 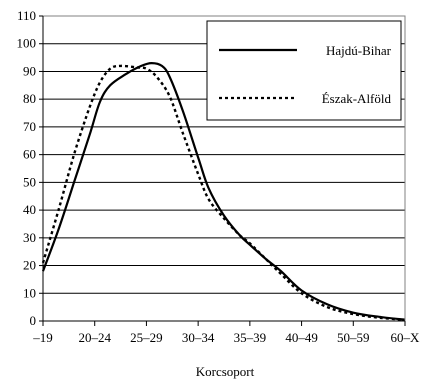 What do you see at coordinates (146, 337) in the screenshot?
I see `x-tick-label: 25–29` at bounding box center [146, 337].